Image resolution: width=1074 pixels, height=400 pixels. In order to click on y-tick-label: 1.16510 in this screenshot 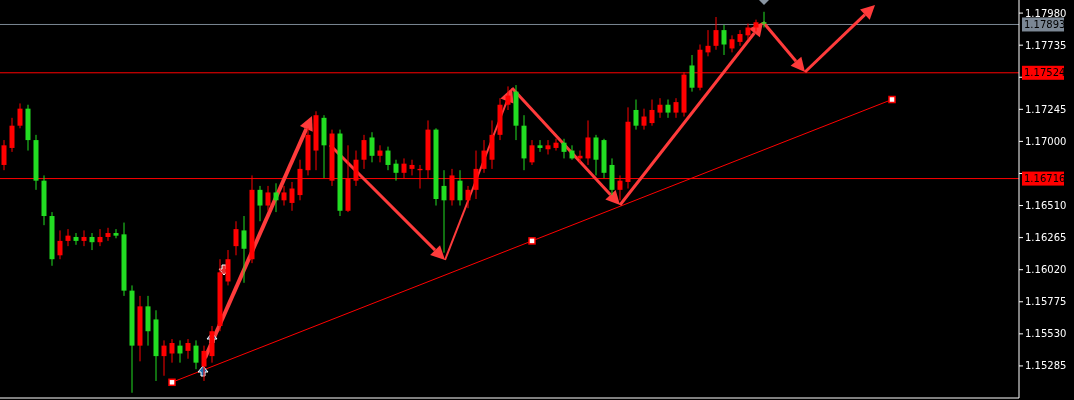, I will do `click(1046, 206)`.